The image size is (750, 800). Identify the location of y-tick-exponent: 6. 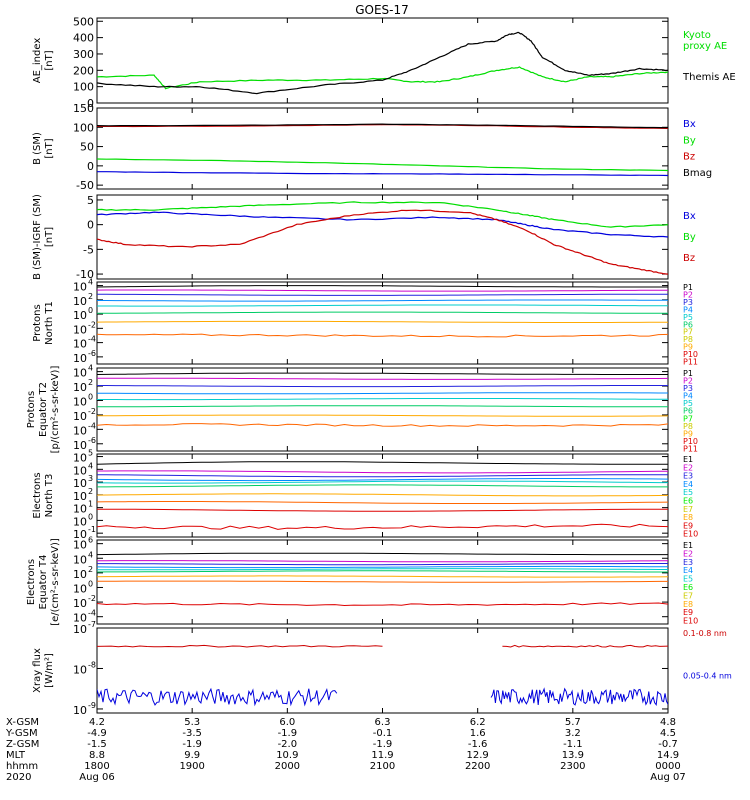
(90, 540).